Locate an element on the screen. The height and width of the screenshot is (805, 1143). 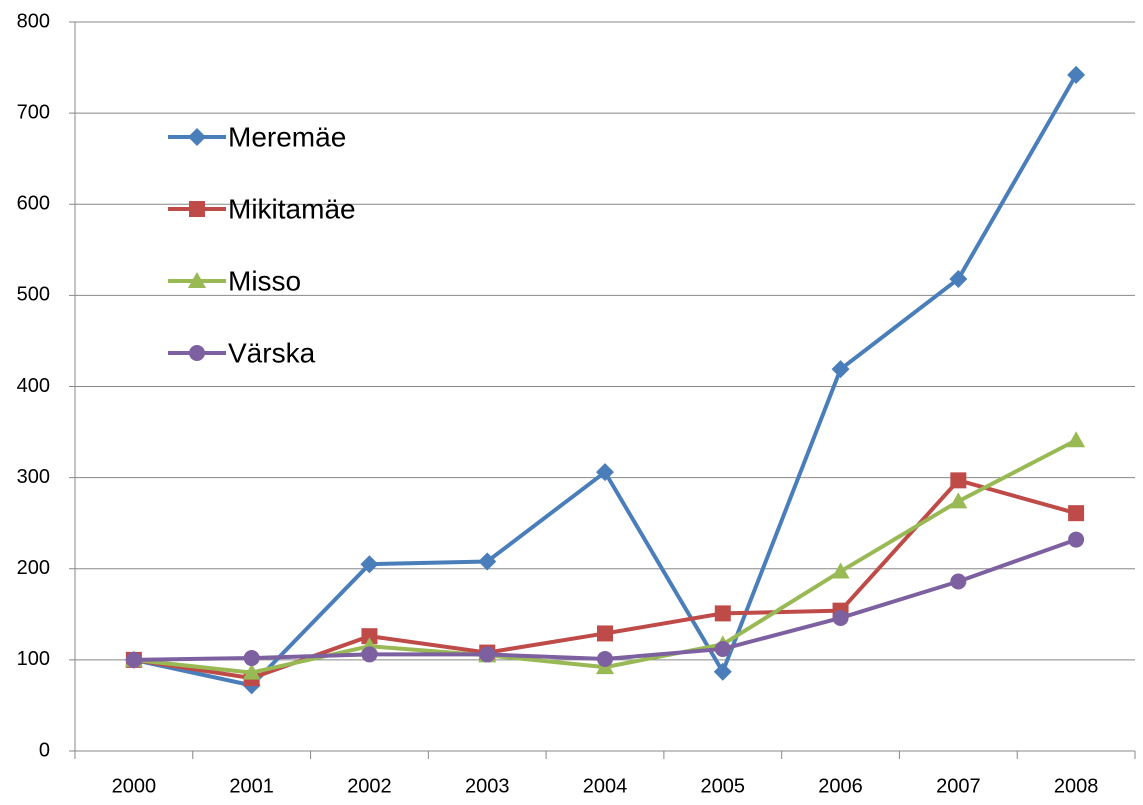
x-tick-label: 2001 is located at coordinates (251, 786).